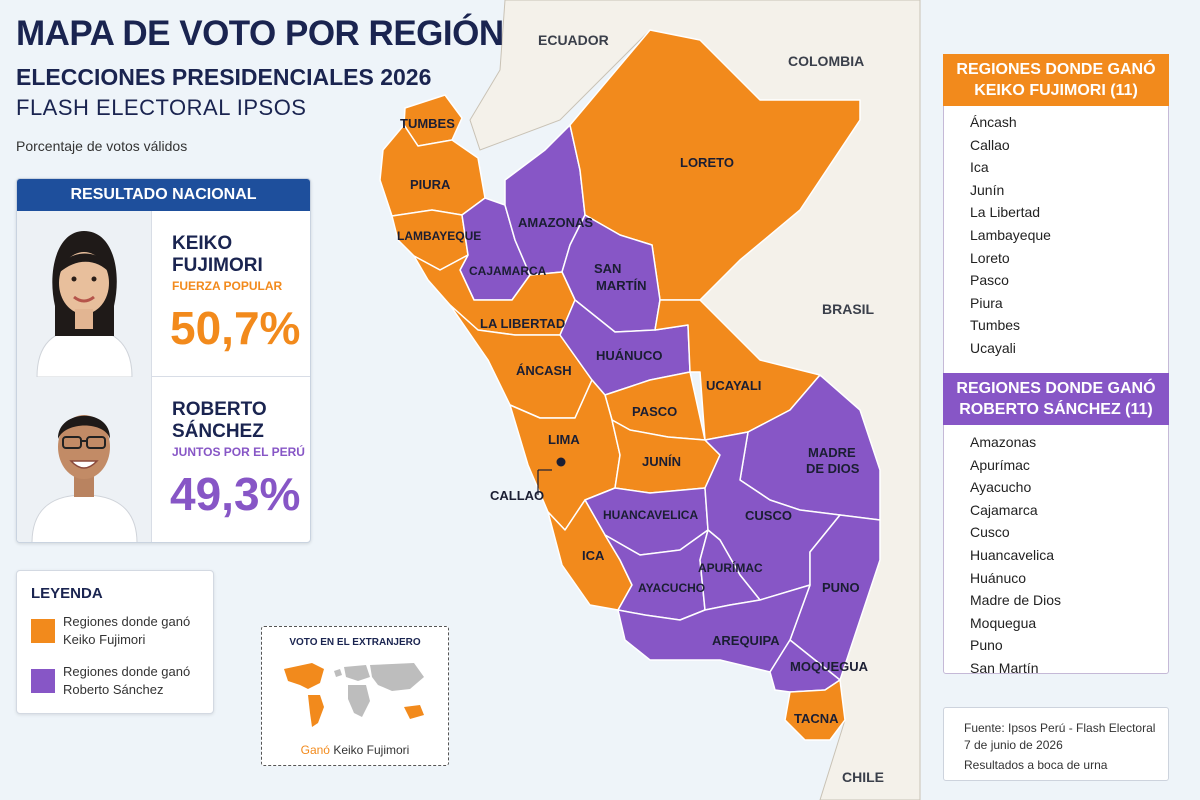  I want to click on label-huanuco: HUÁNUCO, so click(629, 355).